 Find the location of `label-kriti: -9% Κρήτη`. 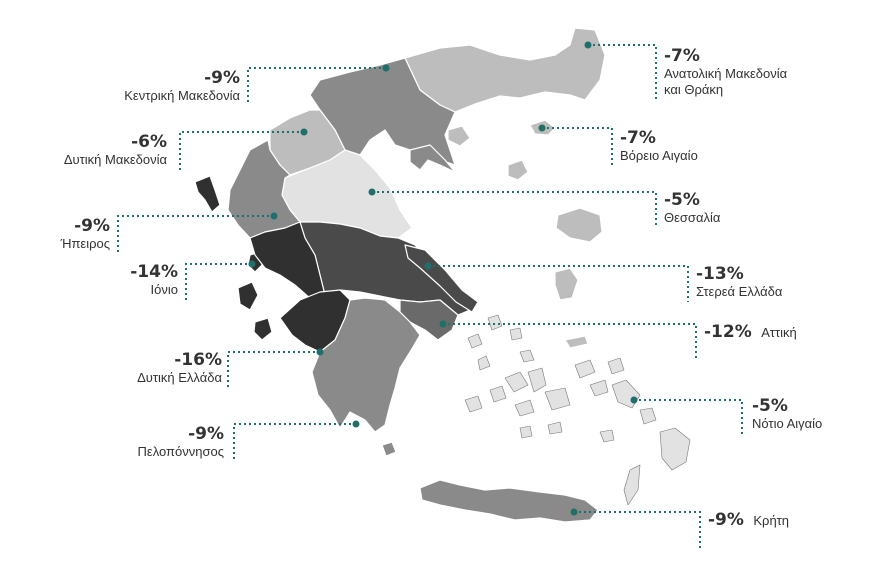

label-kriti: -9% Κρήτη is located at coordinates (748, 520).